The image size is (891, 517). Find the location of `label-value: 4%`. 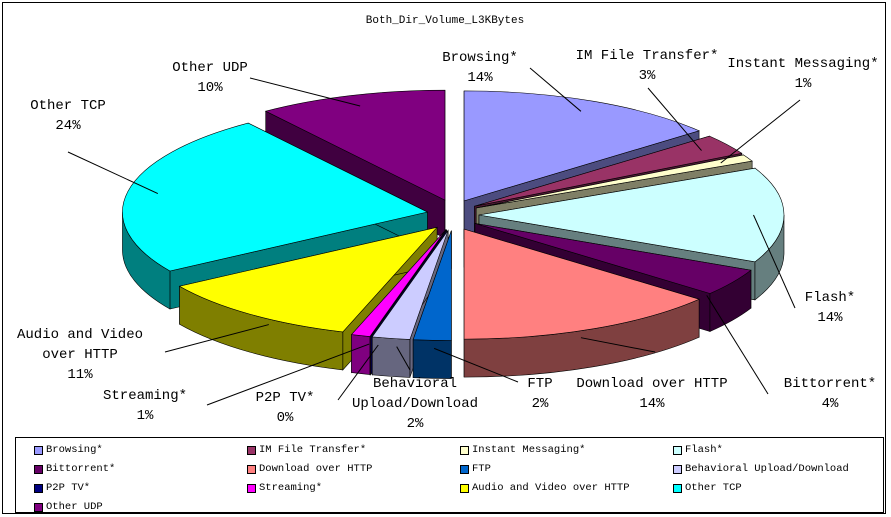

label-value: 4% is located at coordinates (830, 404).